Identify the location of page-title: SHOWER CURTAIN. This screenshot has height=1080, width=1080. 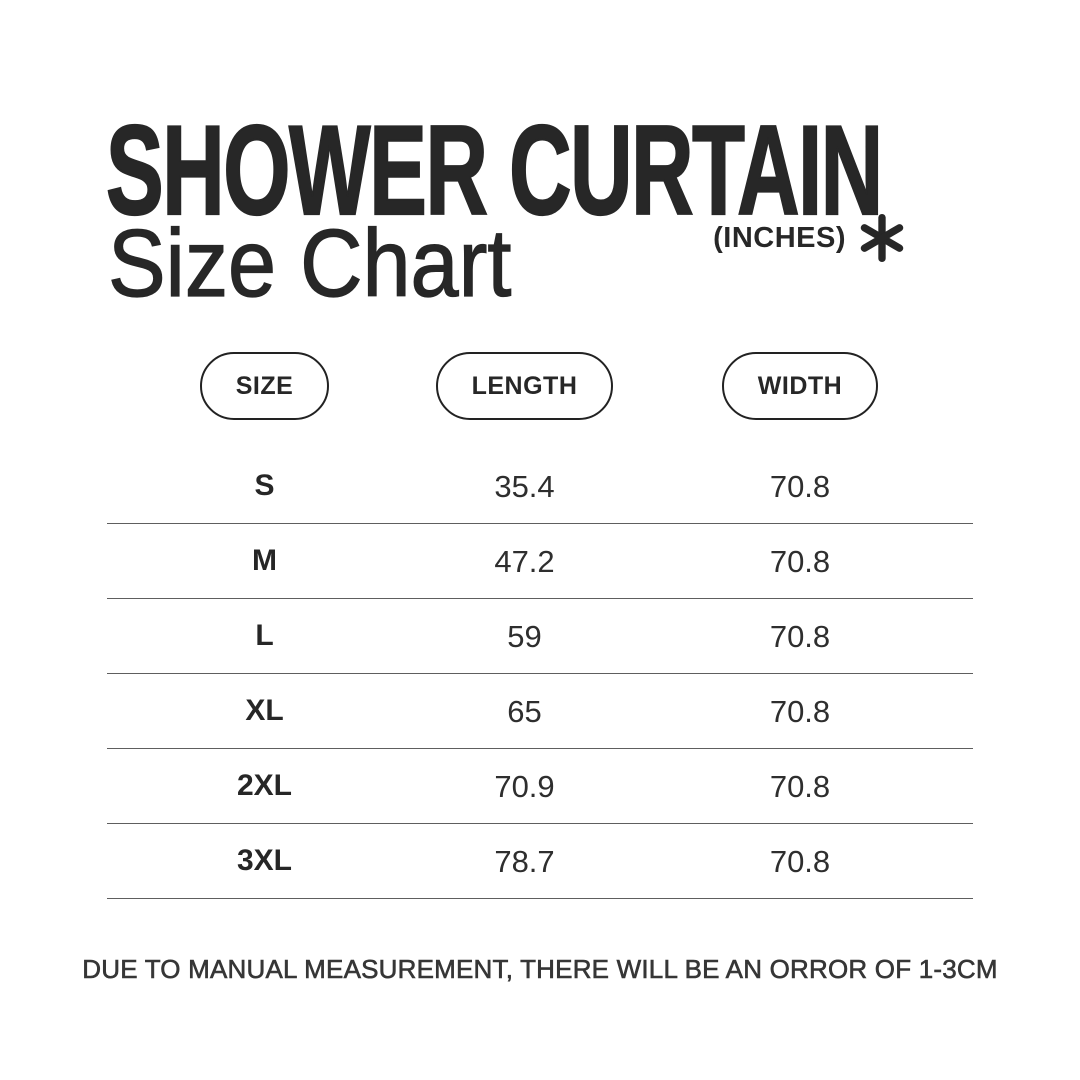
(494, 170).